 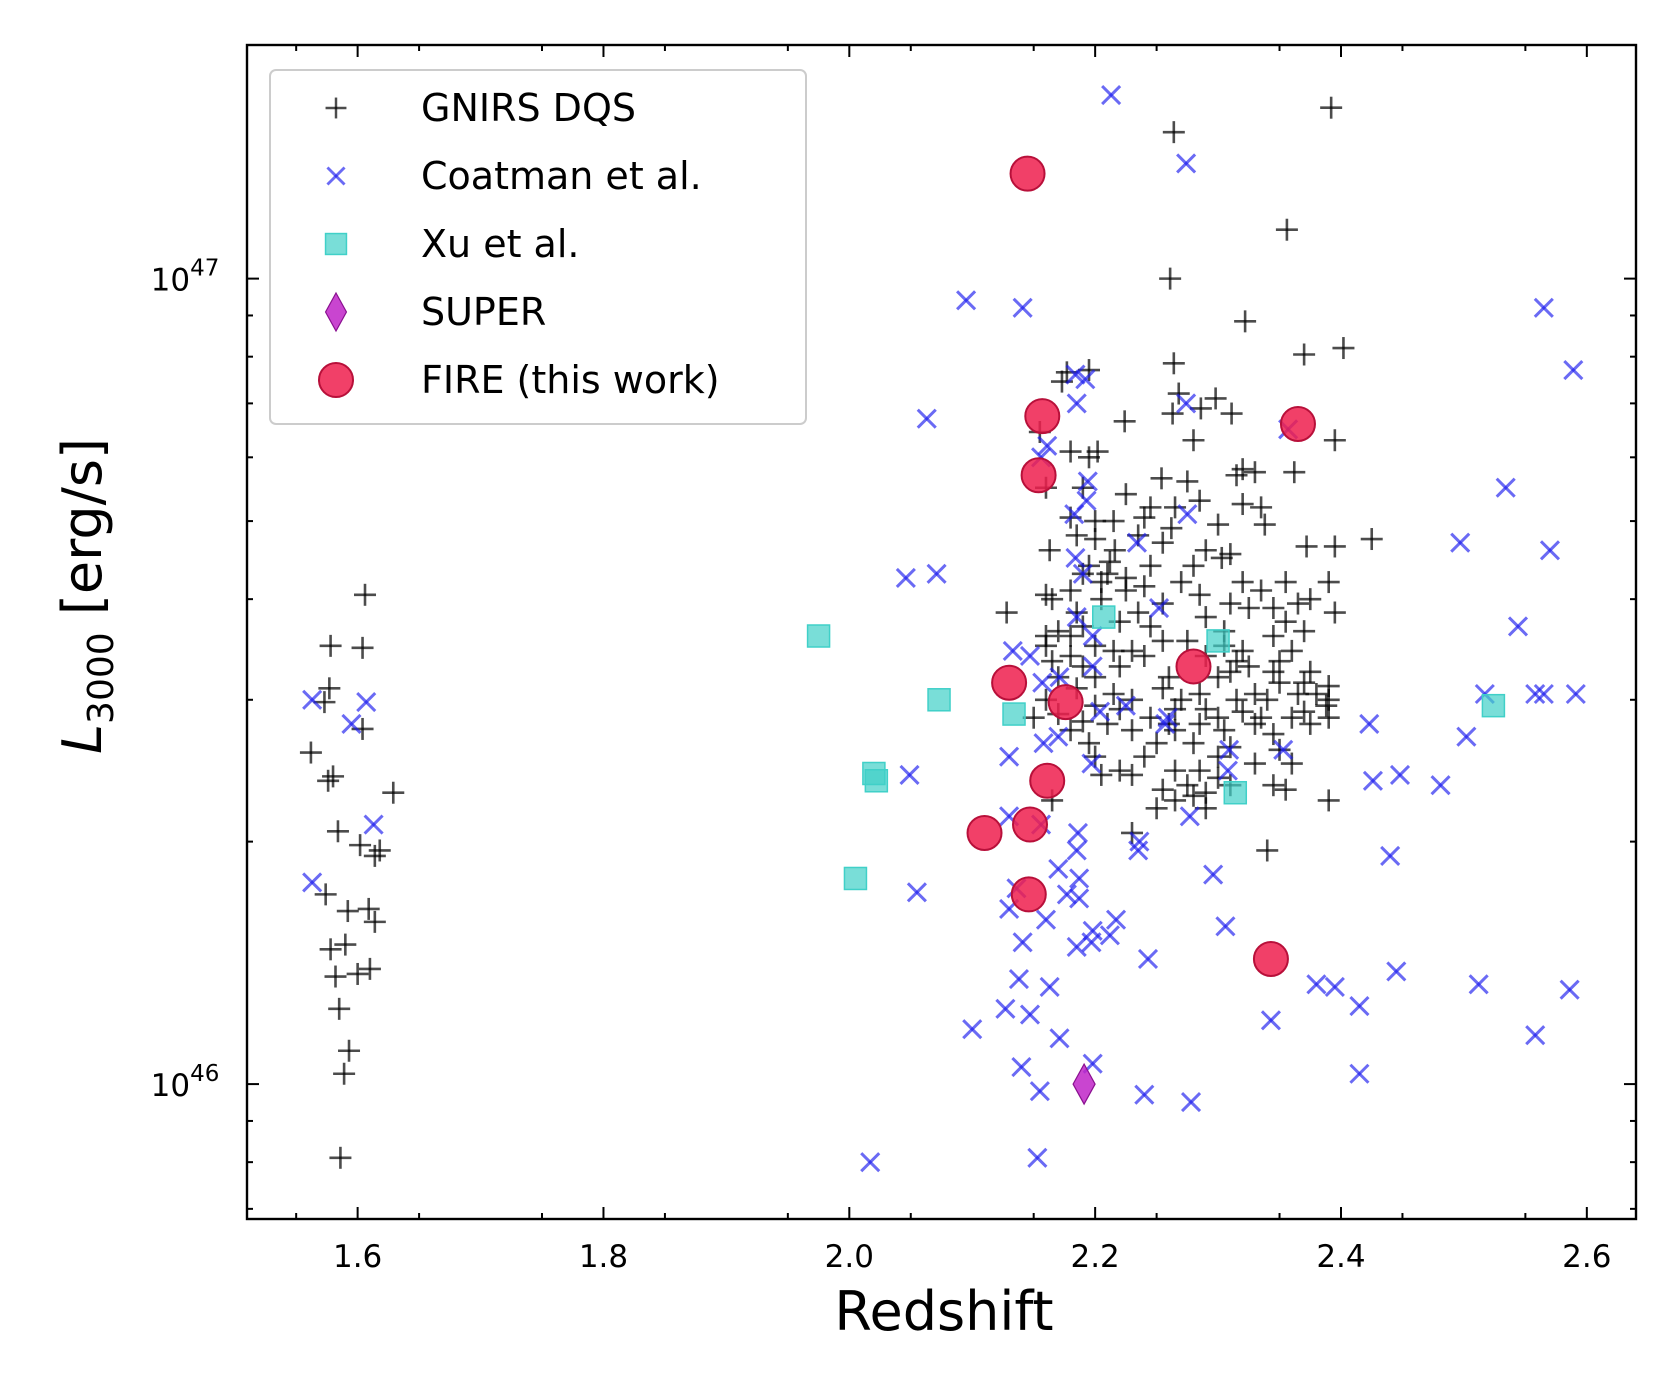 I want to click on legend-marker-xu-et-al, so click(x=336, y=244).